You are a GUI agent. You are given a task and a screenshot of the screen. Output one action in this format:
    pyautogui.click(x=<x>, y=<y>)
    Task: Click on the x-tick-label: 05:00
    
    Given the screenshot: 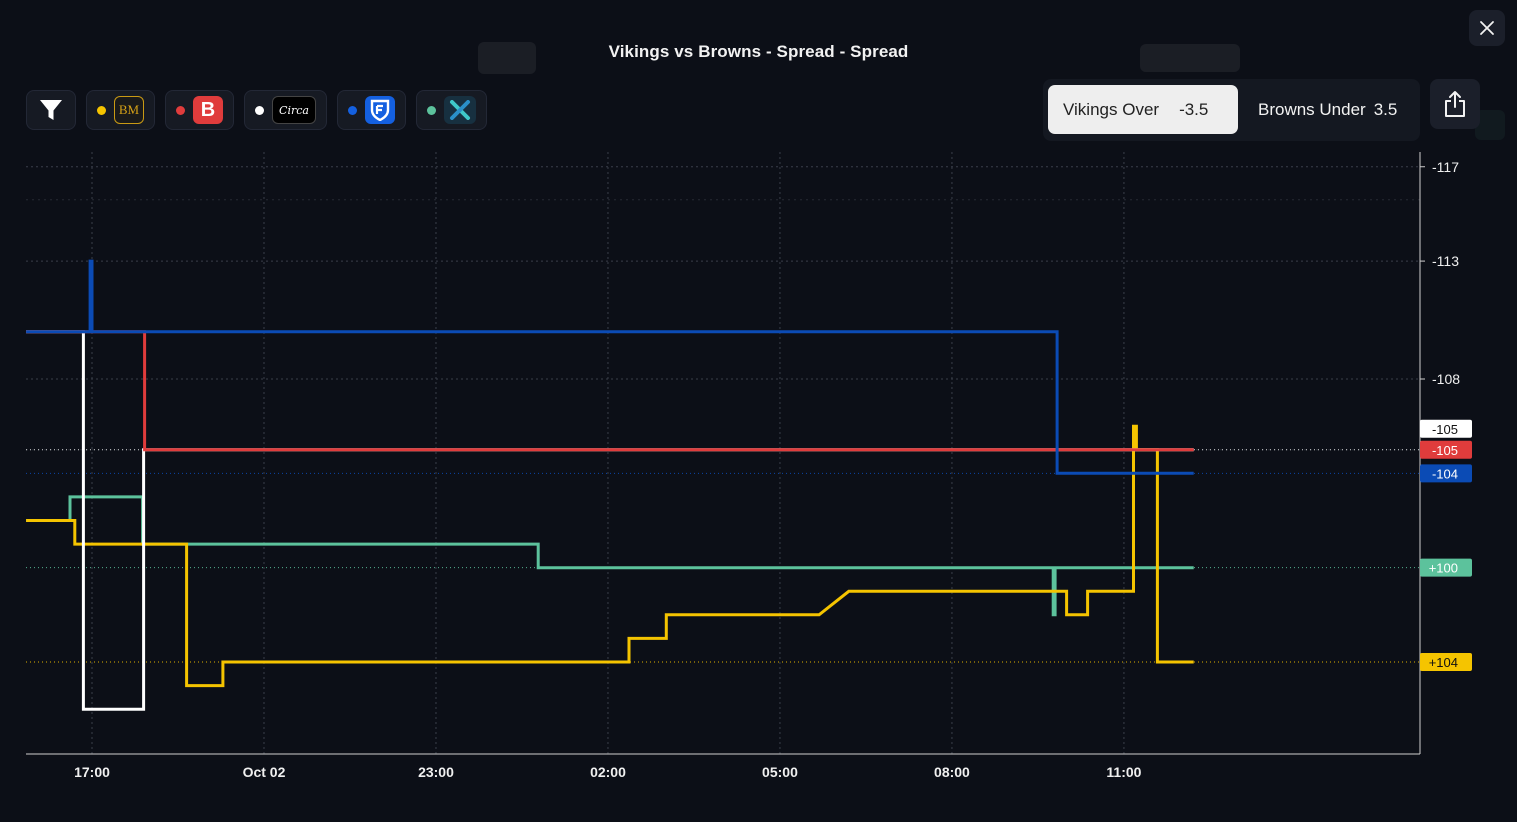 What is the action you would take?
    pyautogui.click(x=780, y=772)
    